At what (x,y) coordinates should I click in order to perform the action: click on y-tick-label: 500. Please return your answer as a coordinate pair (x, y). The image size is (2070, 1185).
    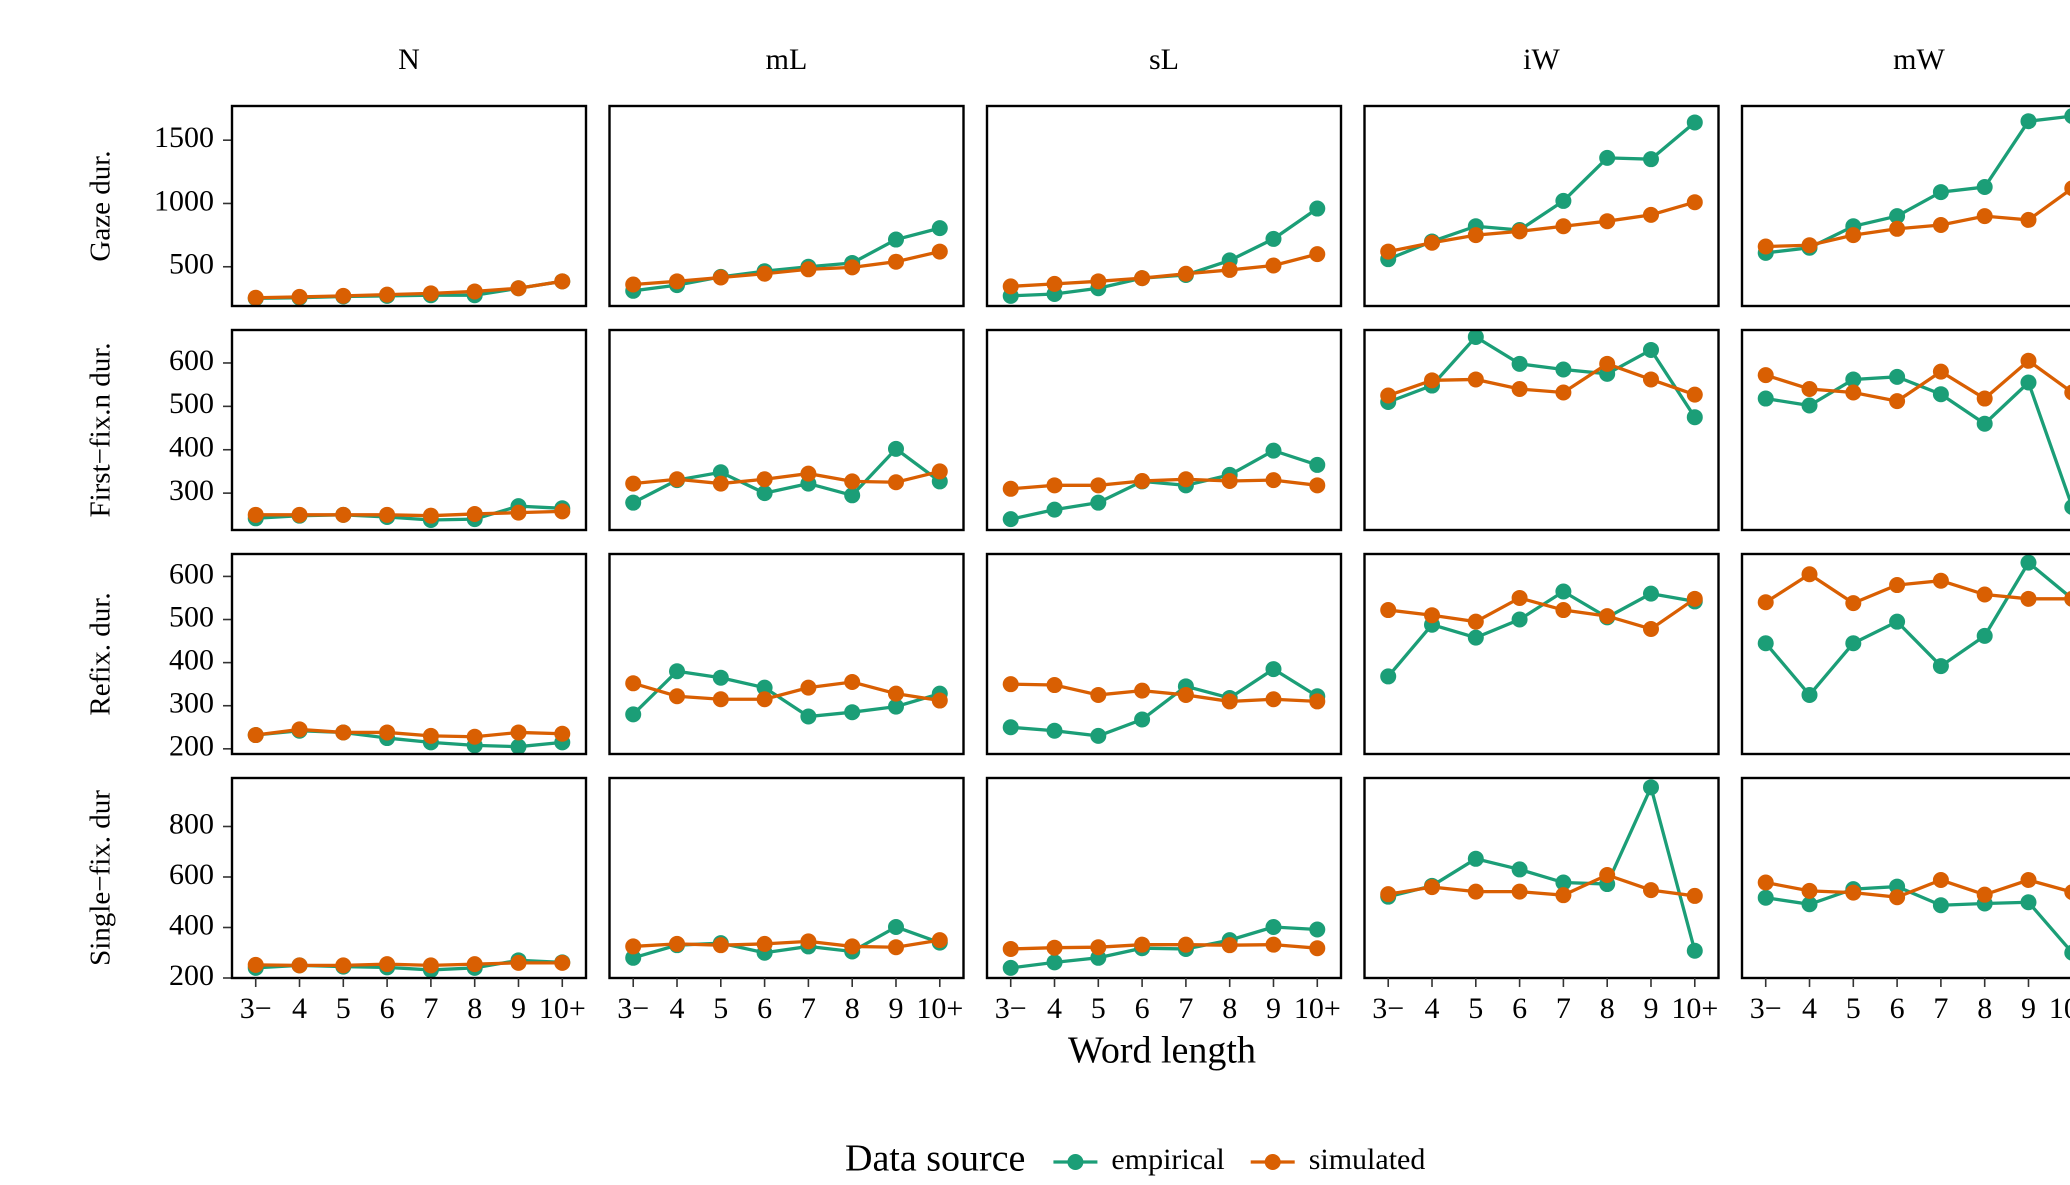
    Looking at the image, I should click on (191, 616).